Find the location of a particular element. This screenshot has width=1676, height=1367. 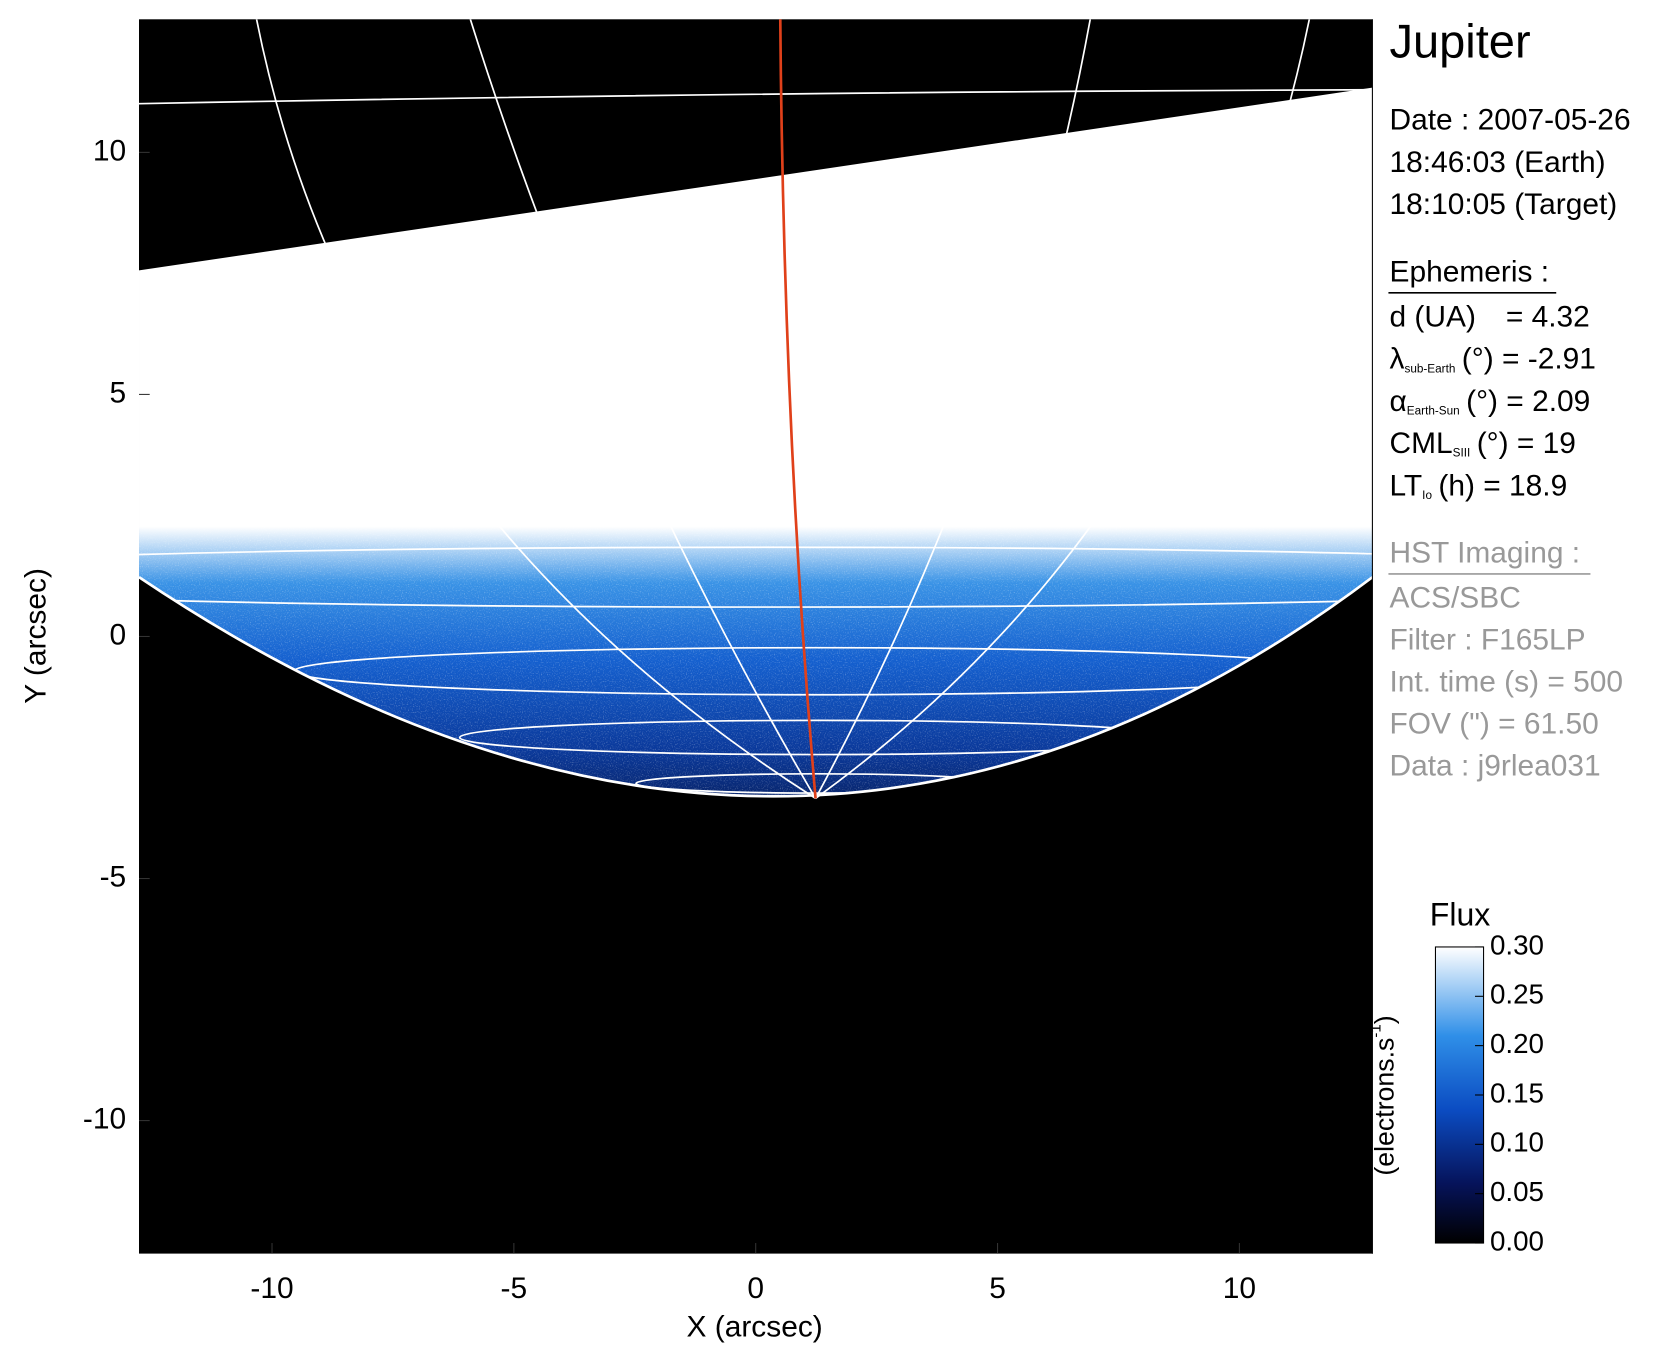

colorbar-label: (electrons.s-1) is located at coordinates (1384, 1095).